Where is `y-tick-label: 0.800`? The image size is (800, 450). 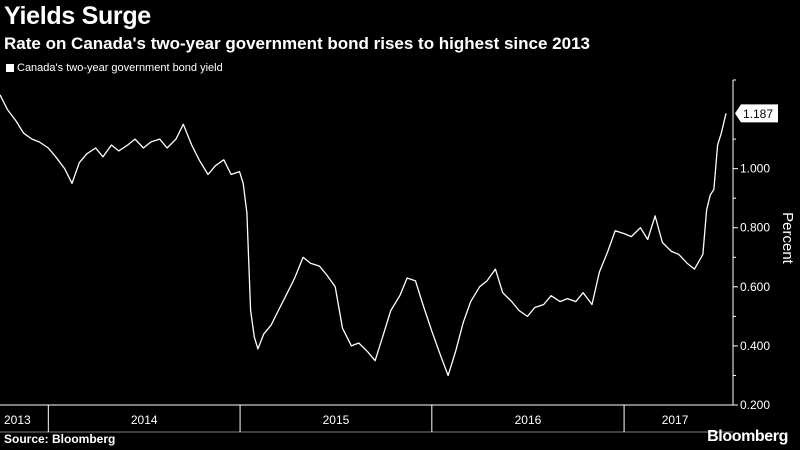 y-tick-label: 0.800 is located at coordinates (755, 228).